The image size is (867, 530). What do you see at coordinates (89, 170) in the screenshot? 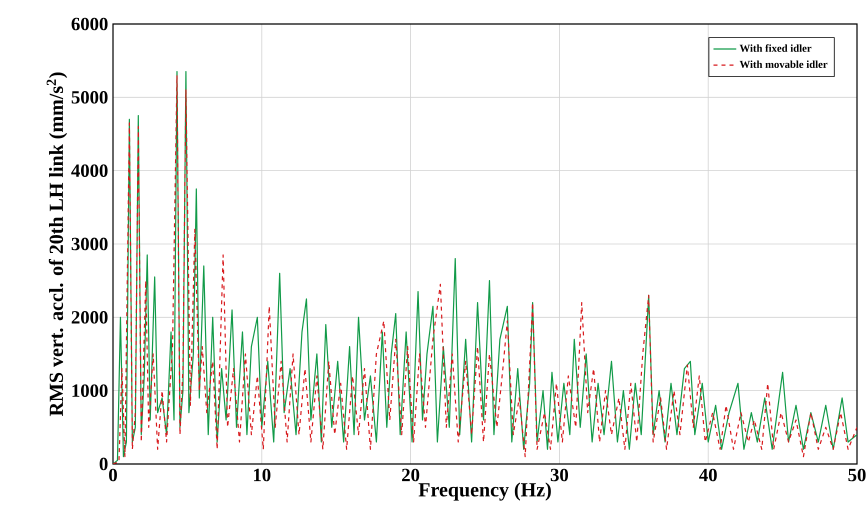
I see `y-tick-label: 4000` at bounding box center [89, 170].